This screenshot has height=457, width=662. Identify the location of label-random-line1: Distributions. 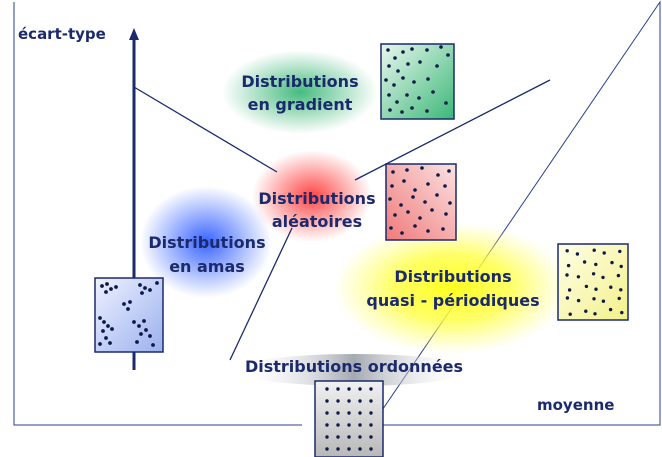
(317, 198).